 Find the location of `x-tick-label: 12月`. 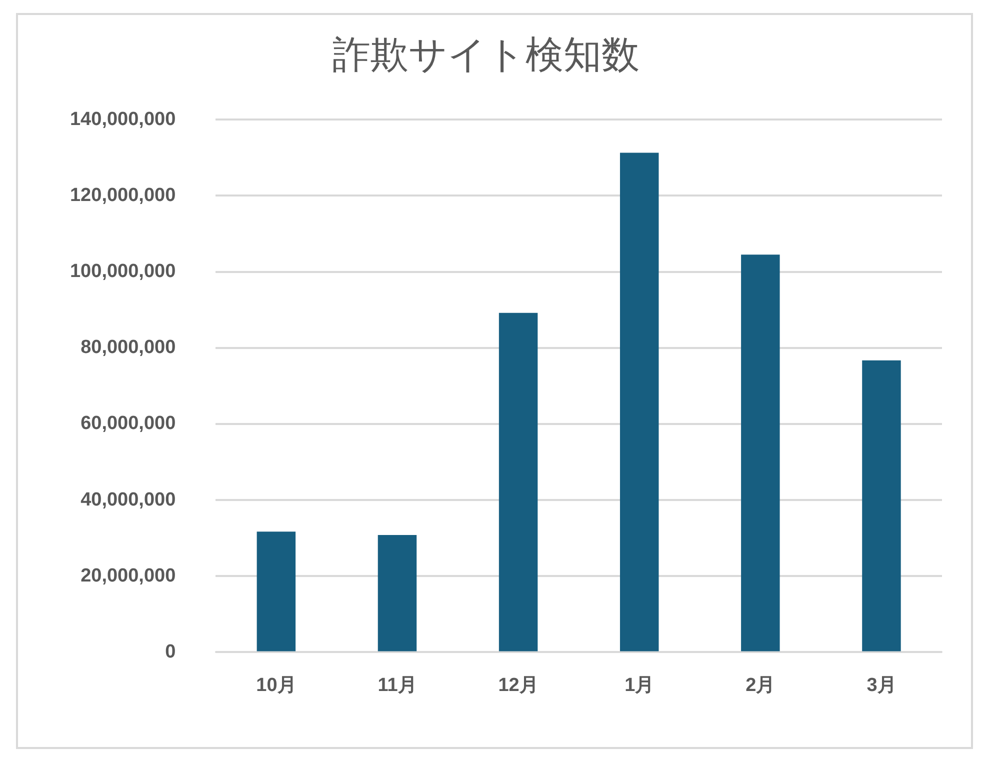

x-tick-label: 12月 is located at coordinates (518, 685).